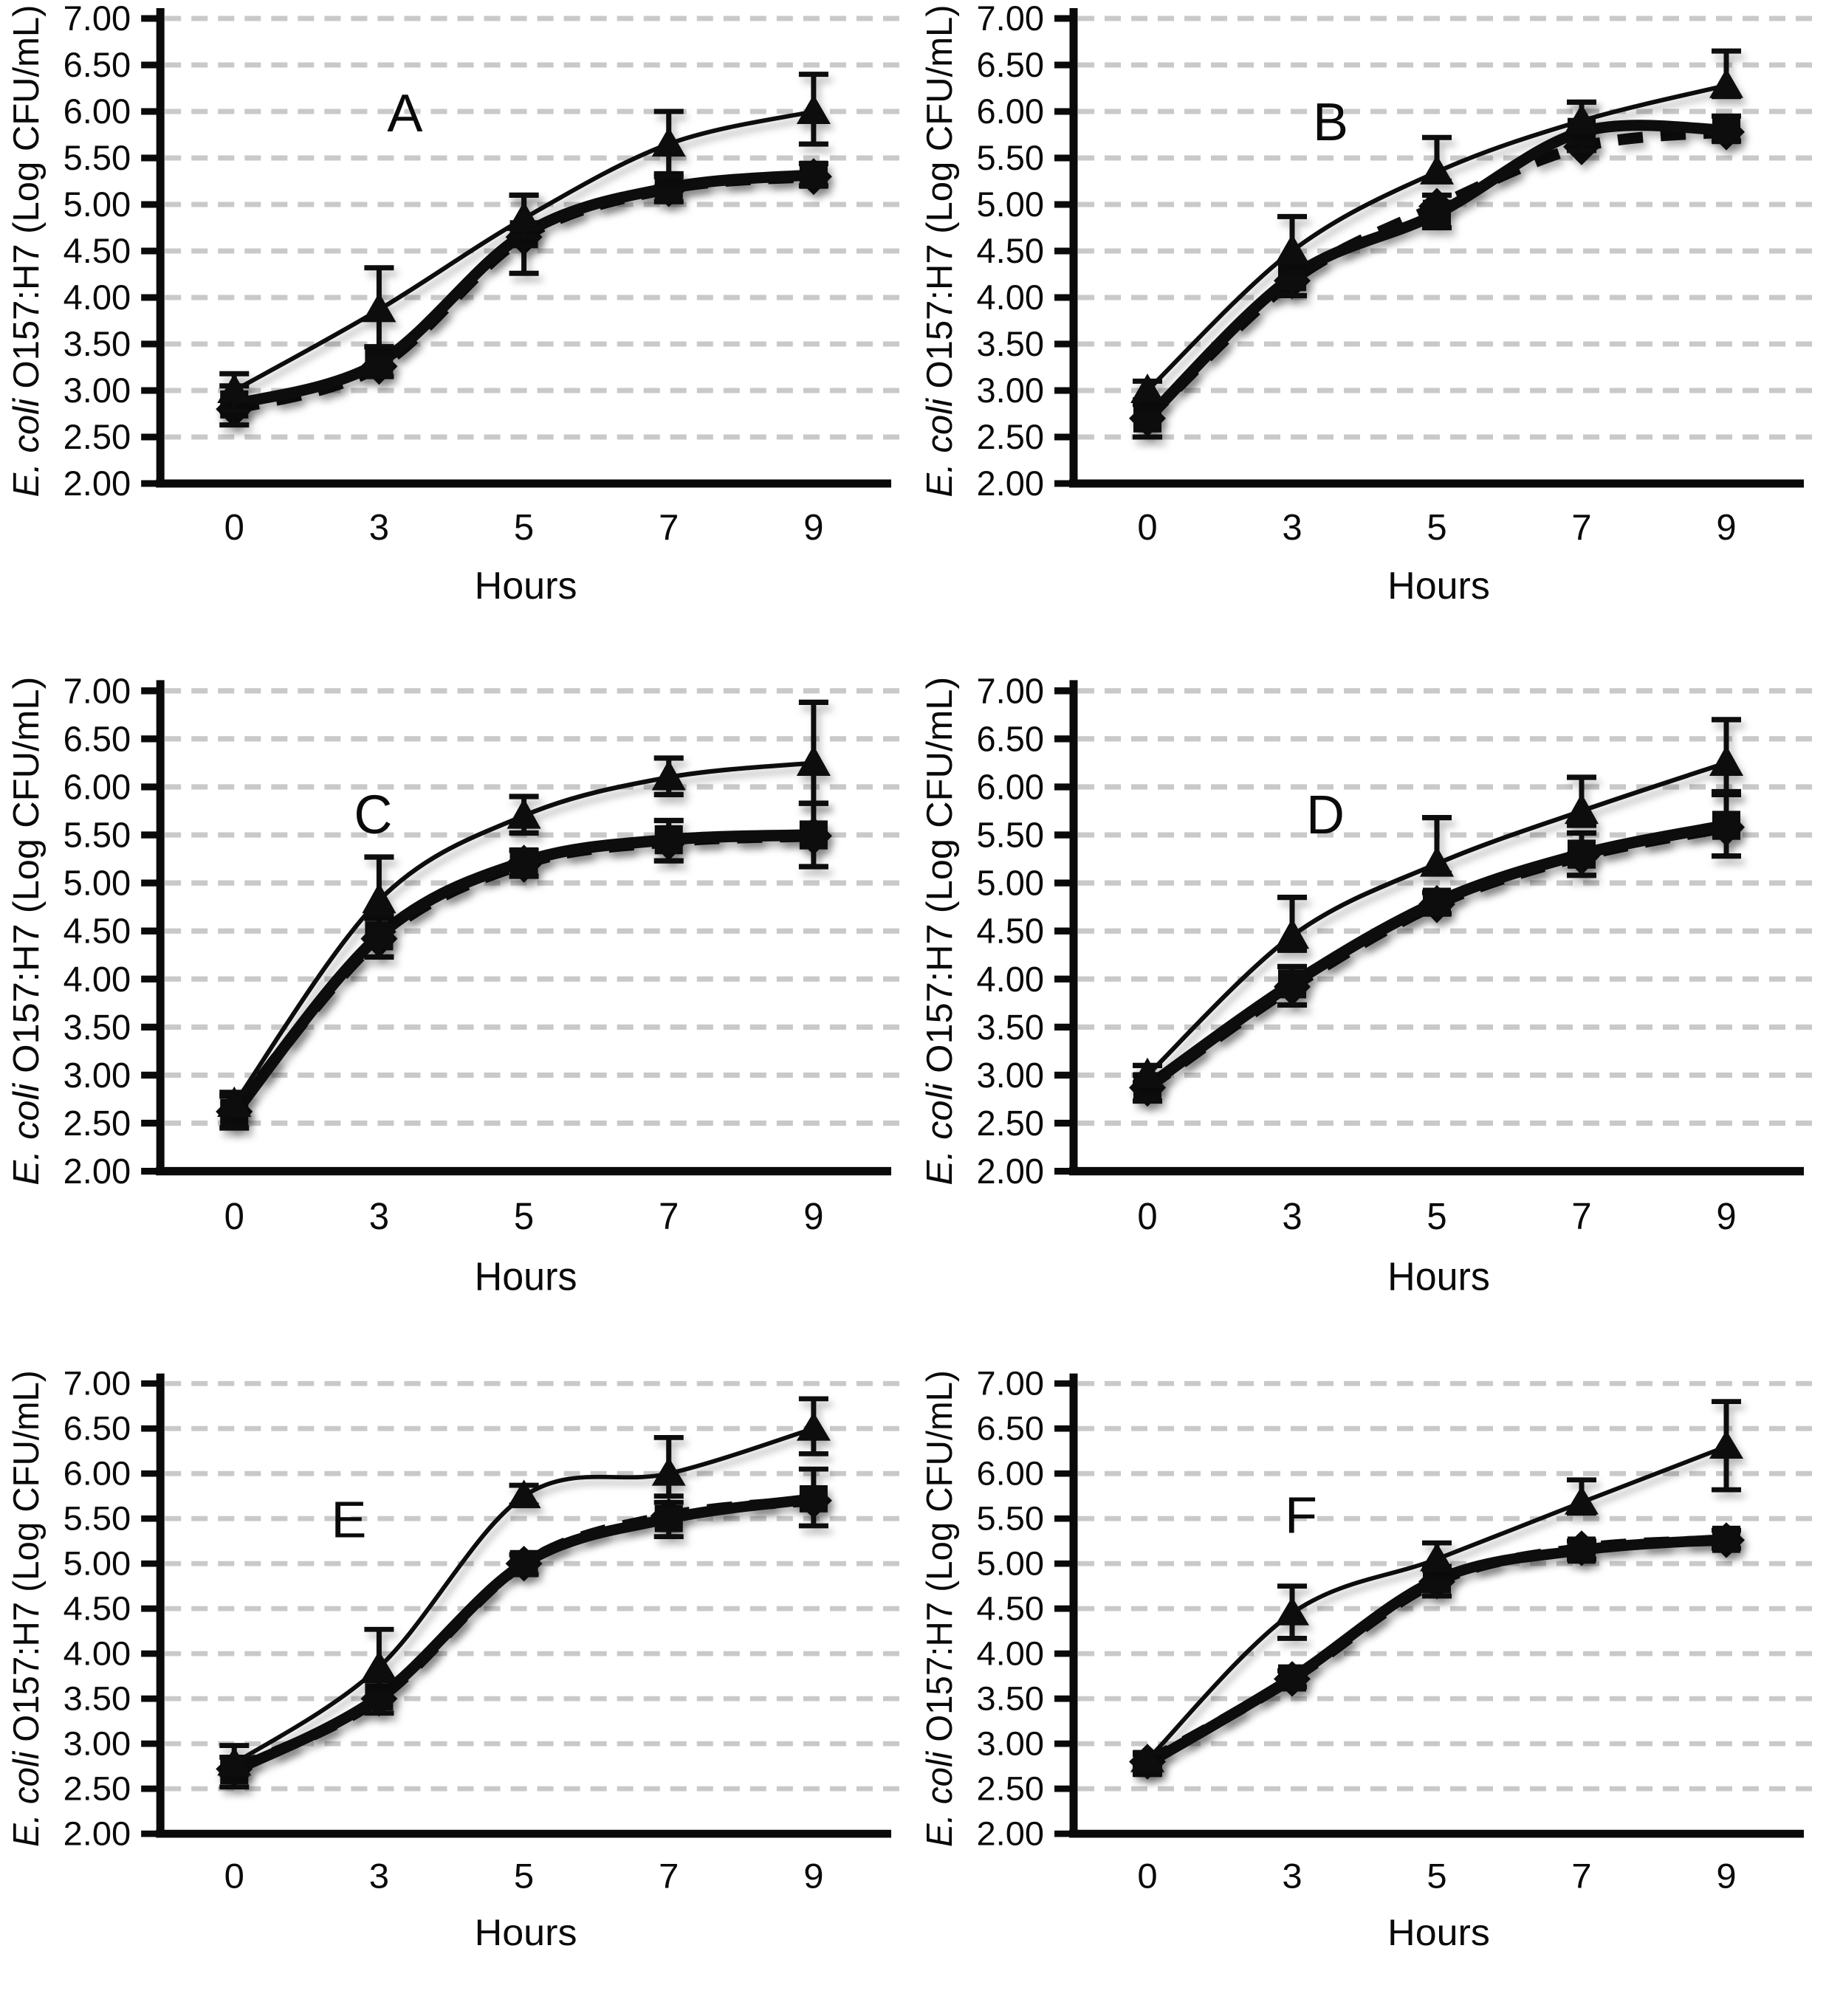  I want to click on panel-letter-text: B, so click(1330, 122).